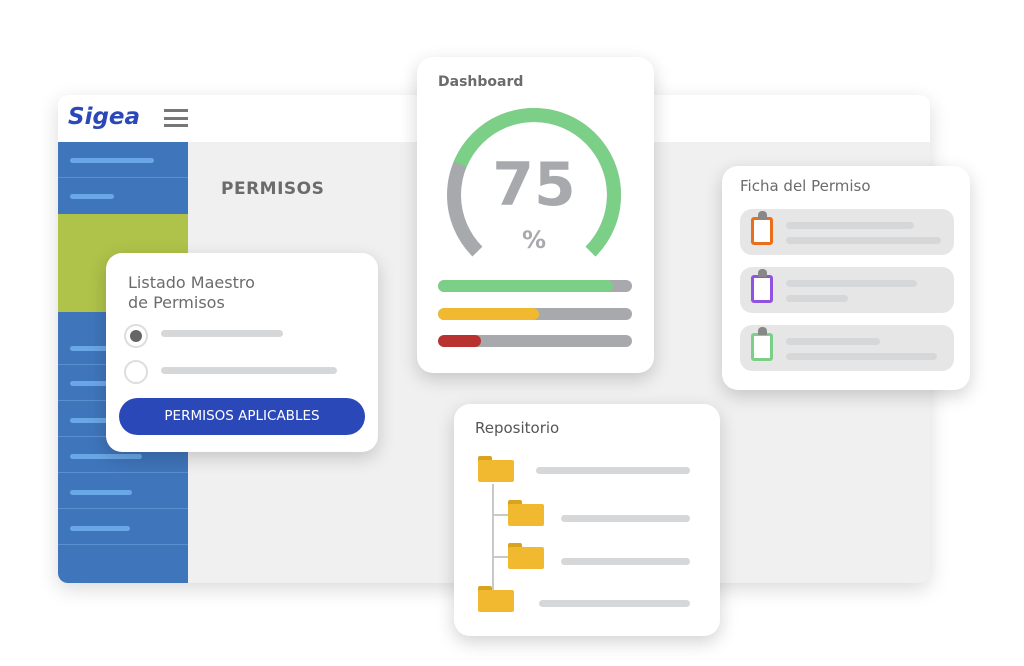 This screenshot has height=666, width=1024. What do you see at coordinates (805, 186) in the screenshot?
I see `ficha-title: Ficha del Permiso` at bounding box center [805, 186].